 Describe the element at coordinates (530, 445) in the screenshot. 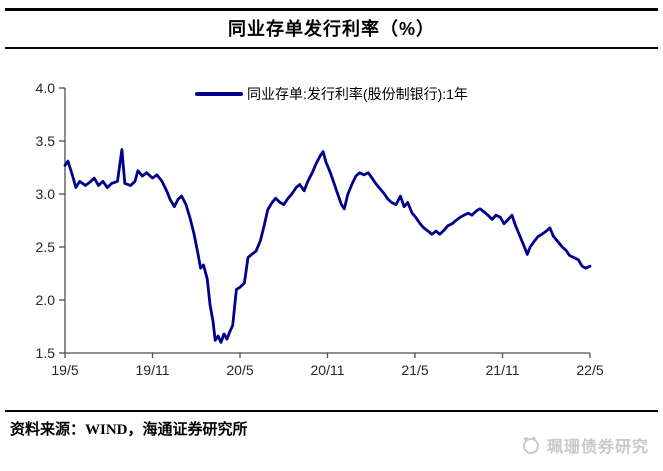

I see `watermark-logo-icon` at that location.